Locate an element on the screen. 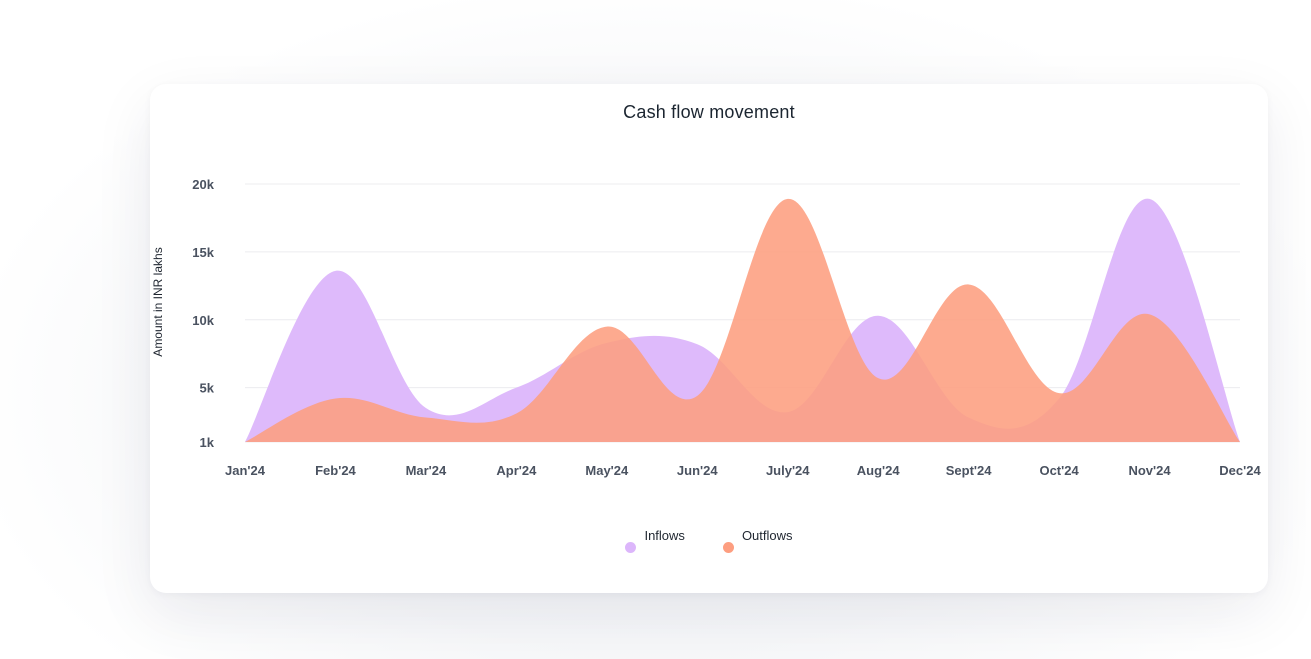  y-tick-label: 10k is located at coordinates (203, 320).